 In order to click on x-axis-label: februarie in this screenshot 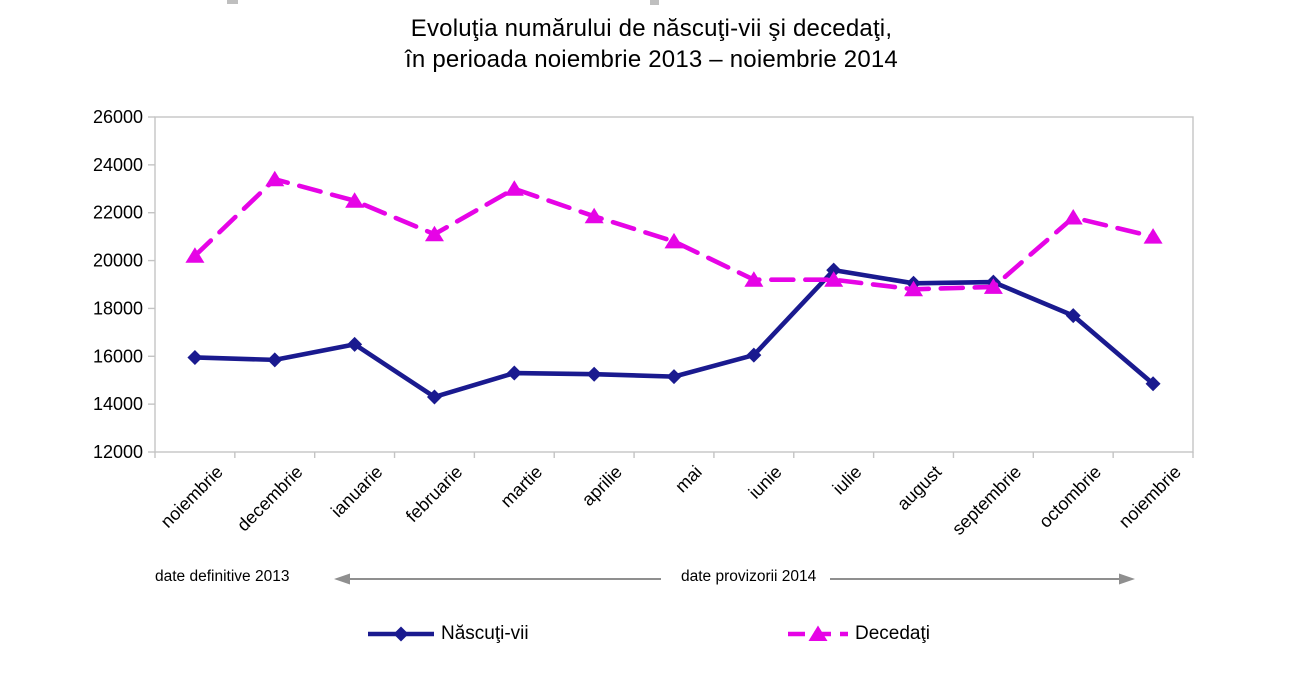, I will do `click(434, 494)`.